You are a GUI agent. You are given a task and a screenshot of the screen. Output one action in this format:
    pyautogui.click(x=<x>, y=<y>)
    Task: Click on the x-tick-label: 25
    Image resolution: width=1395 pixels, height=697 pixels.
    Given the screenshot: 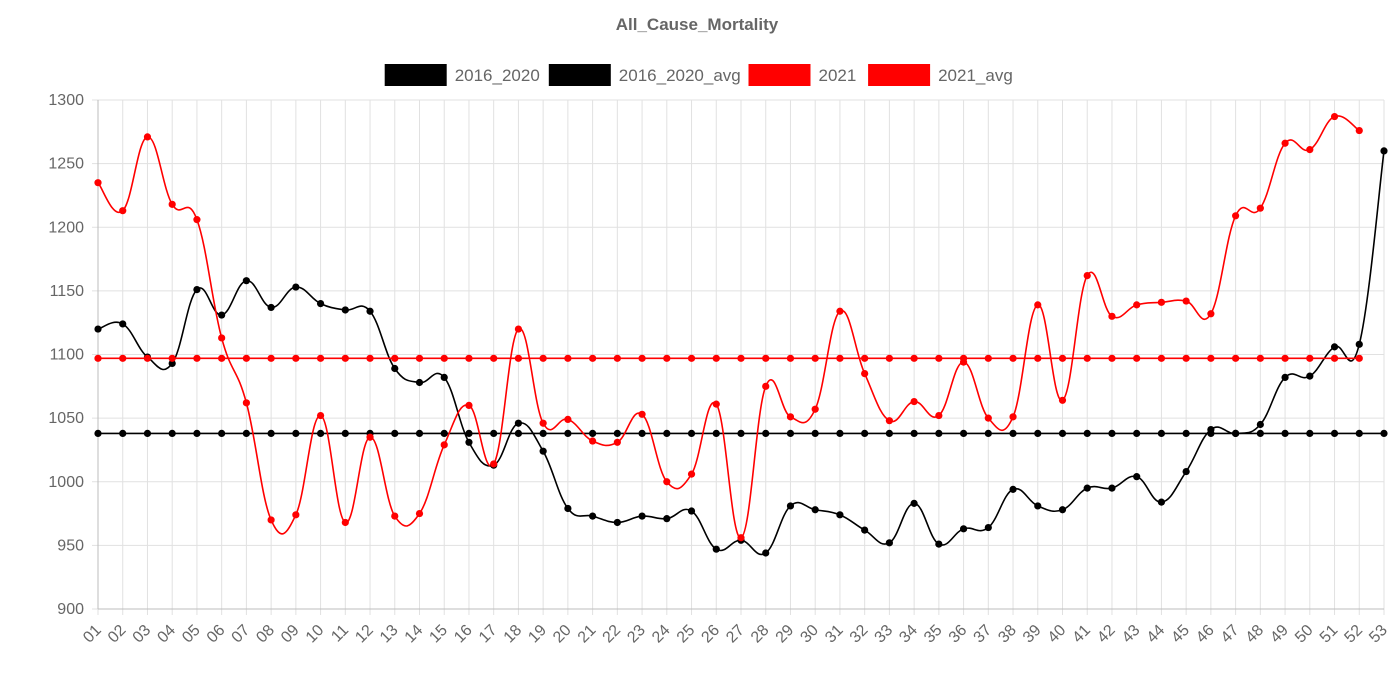 What is the action you would take?
    pyautogui.click(x=686, y=634)
    